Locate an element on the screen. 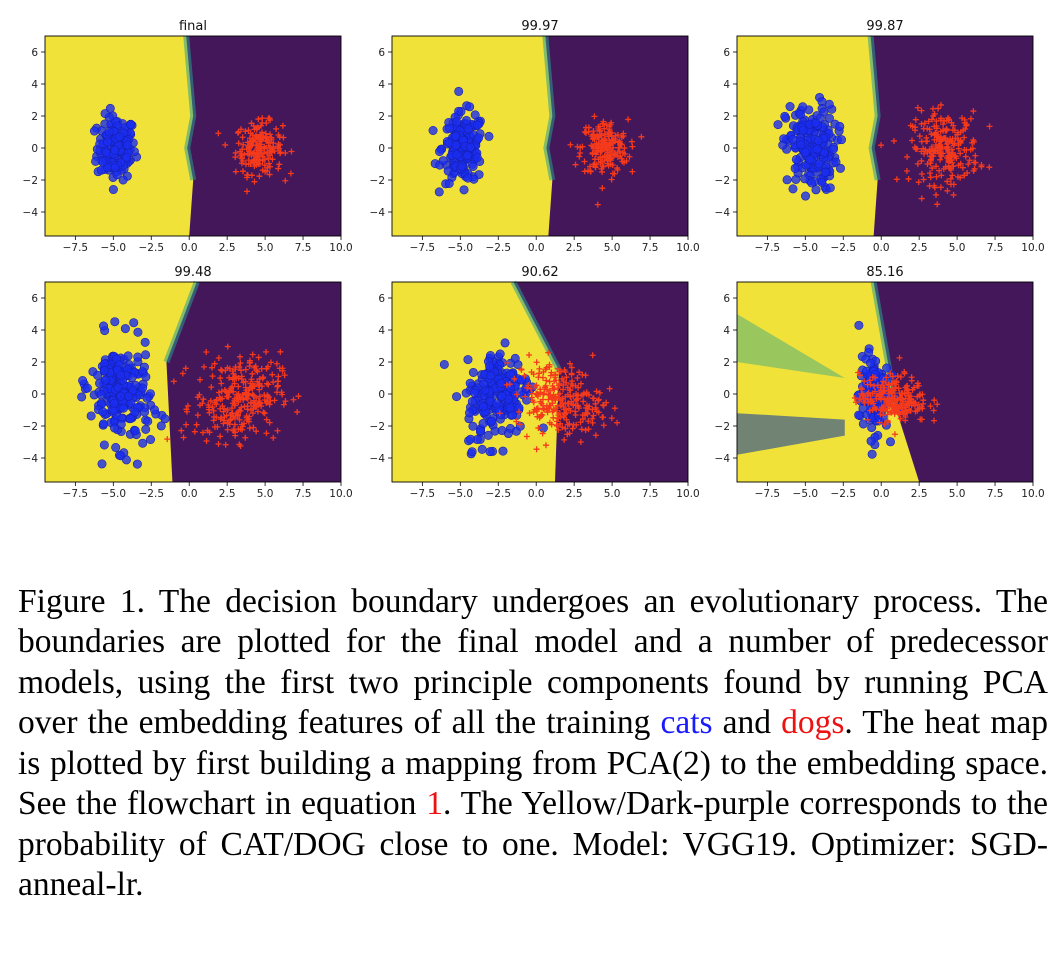 Image resolution: width=1064 pixels, height=978 pixels. subplot-title: 99.87 is located at coordinates (884, 26).